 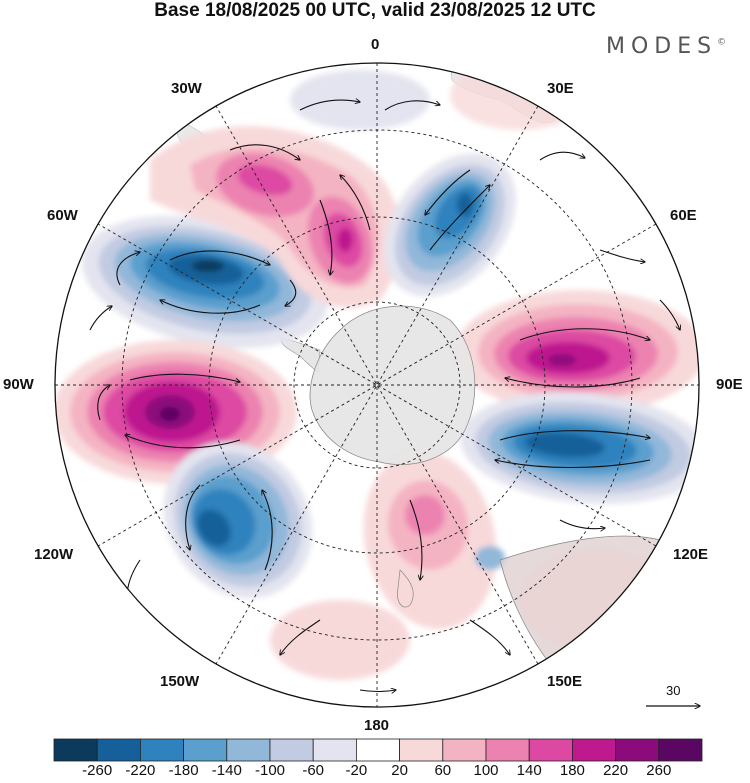 What do you see at coordinates (722, 42) in the screenshot?
I see `brand-copyright-mark: ©` at bounding box center [722, 42].